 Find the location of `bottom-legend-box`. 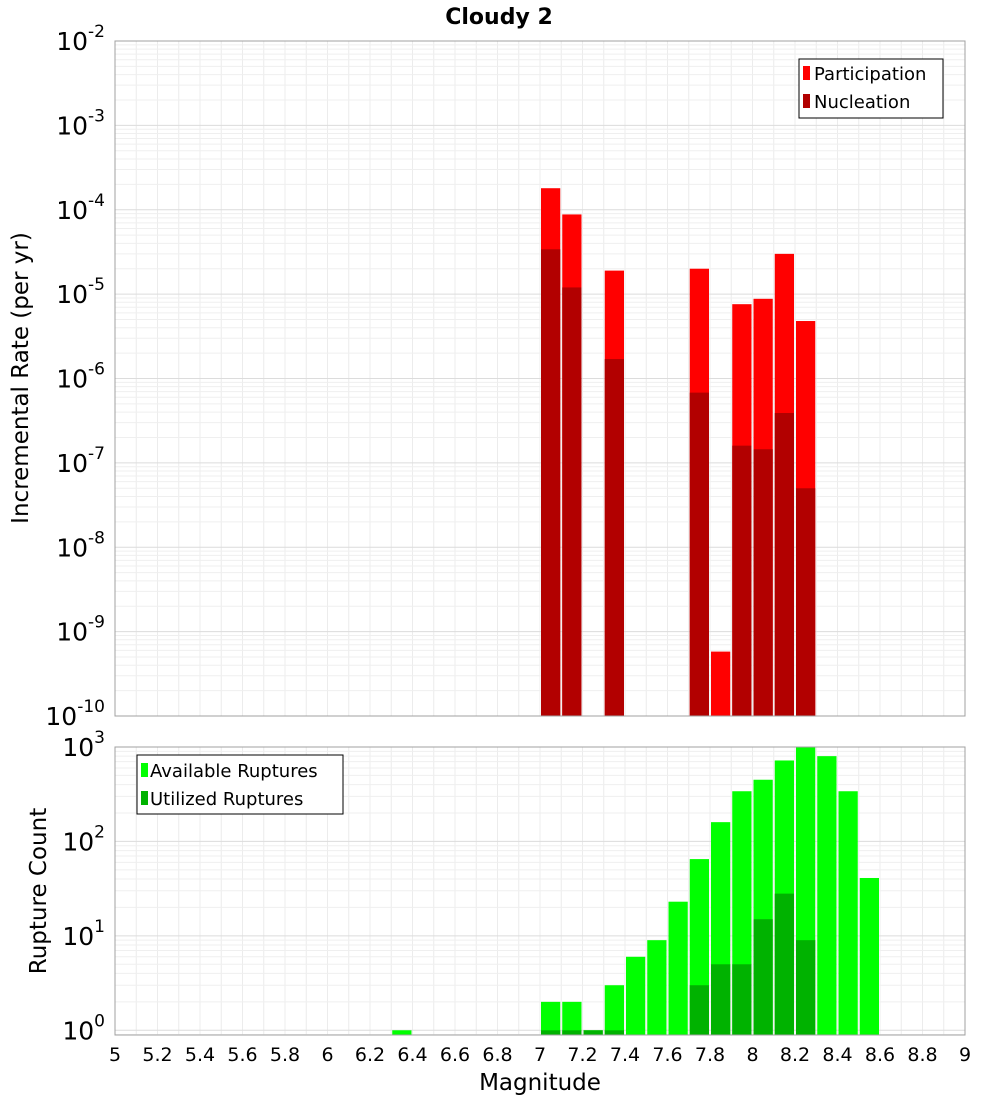

bottom-legend-box is located at coordinates (240, 784).